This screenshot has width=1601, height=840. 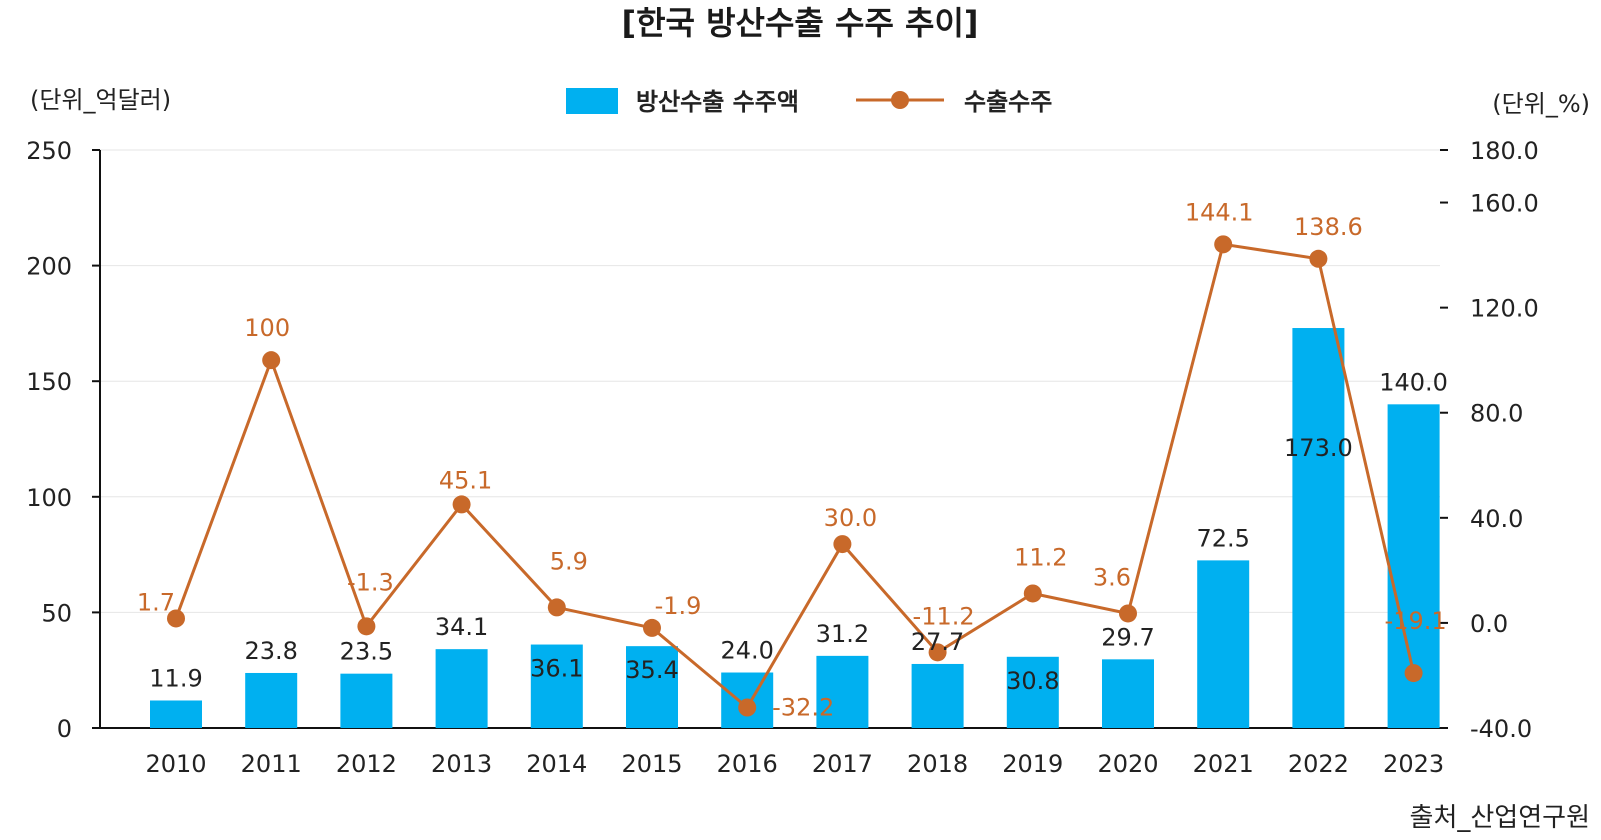 What do you see at coordinates (1501, 729) in the screenshot?
I see `right-tick-label: -40.0` at bounding box center [1501, 729].